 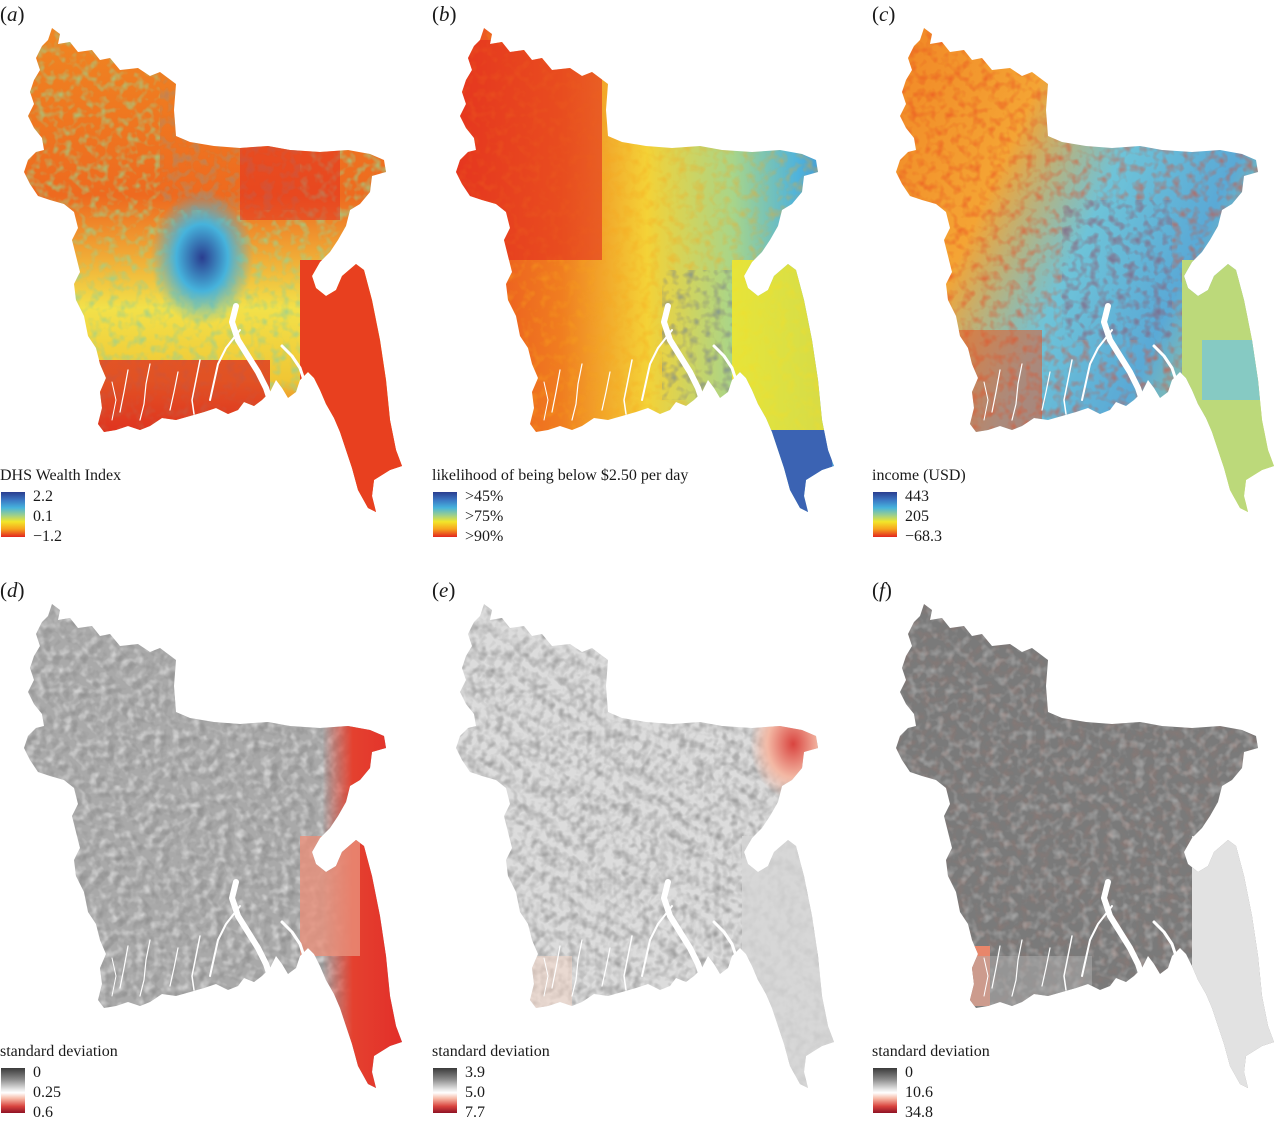 I want to click on panel-label-d: (d), so click(x=12, y=590).